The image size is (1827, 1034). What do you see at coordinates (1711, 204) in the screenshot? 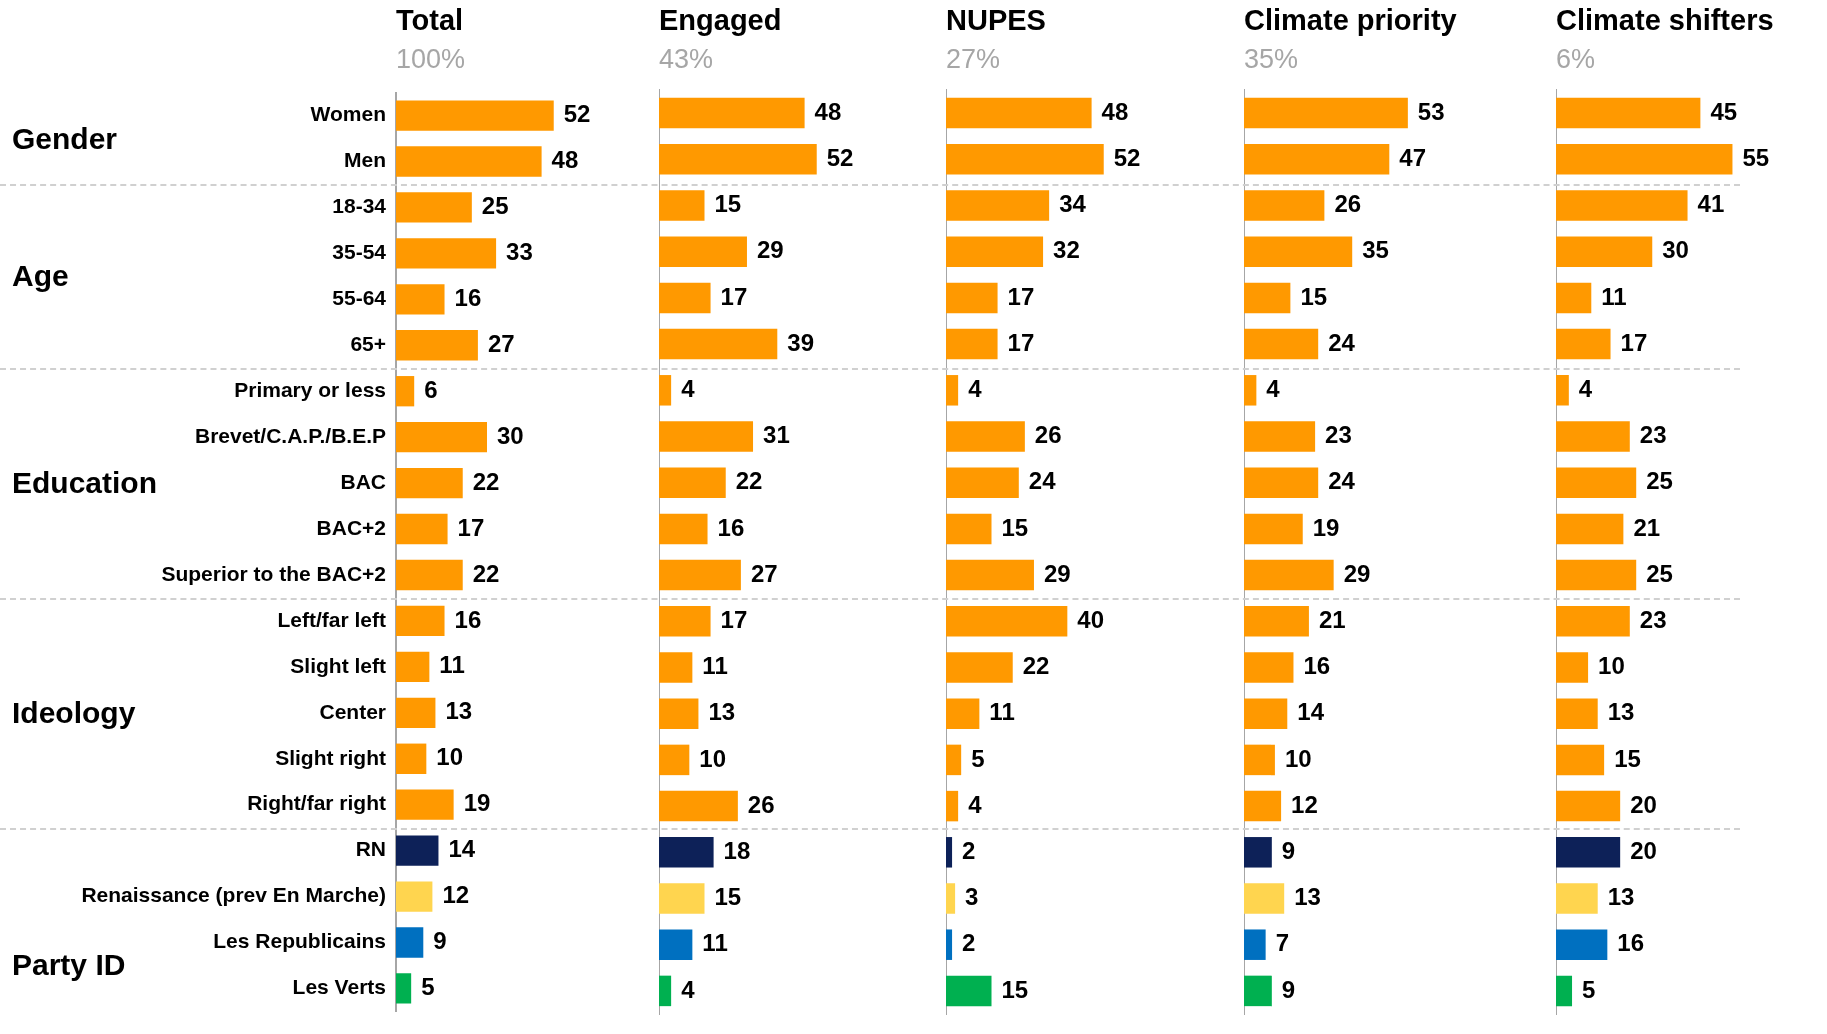
I see `data-label: 41` at bounding box center [1711, 204].